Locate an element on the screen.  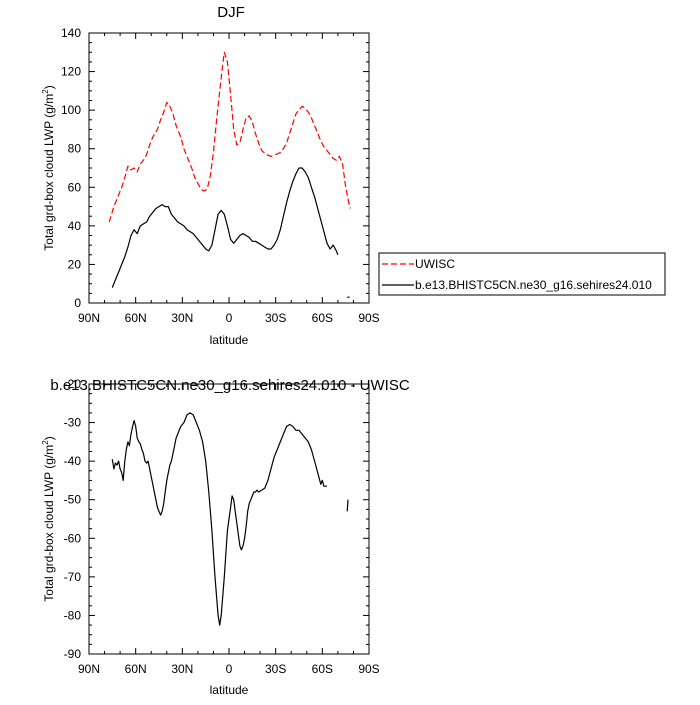
y-tick-label: 20 is located at coordinates (75, 264).